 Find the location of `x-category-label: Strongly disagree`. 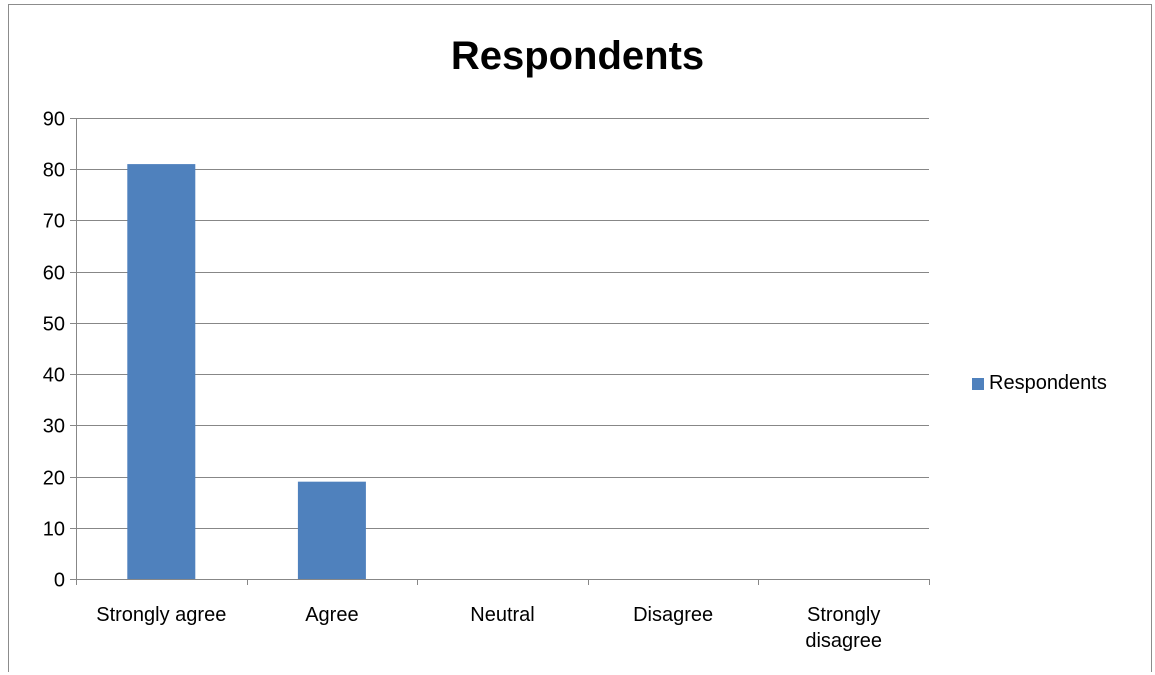

x-category-label: Strongly disagree is located at coordinates (843, 628).